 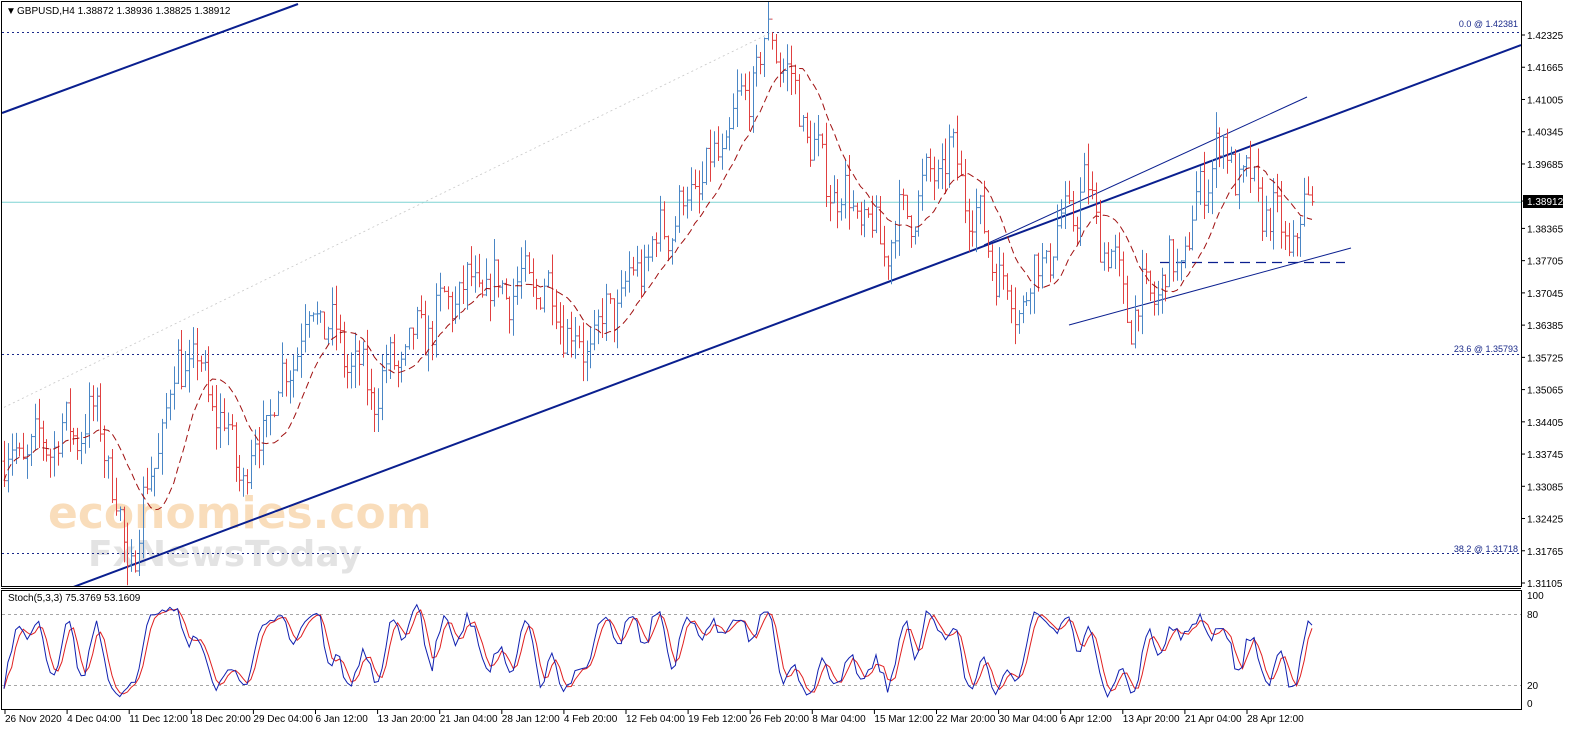 I want to click on time-label: 21 Jan 04:00, so click(x=469, y=719).